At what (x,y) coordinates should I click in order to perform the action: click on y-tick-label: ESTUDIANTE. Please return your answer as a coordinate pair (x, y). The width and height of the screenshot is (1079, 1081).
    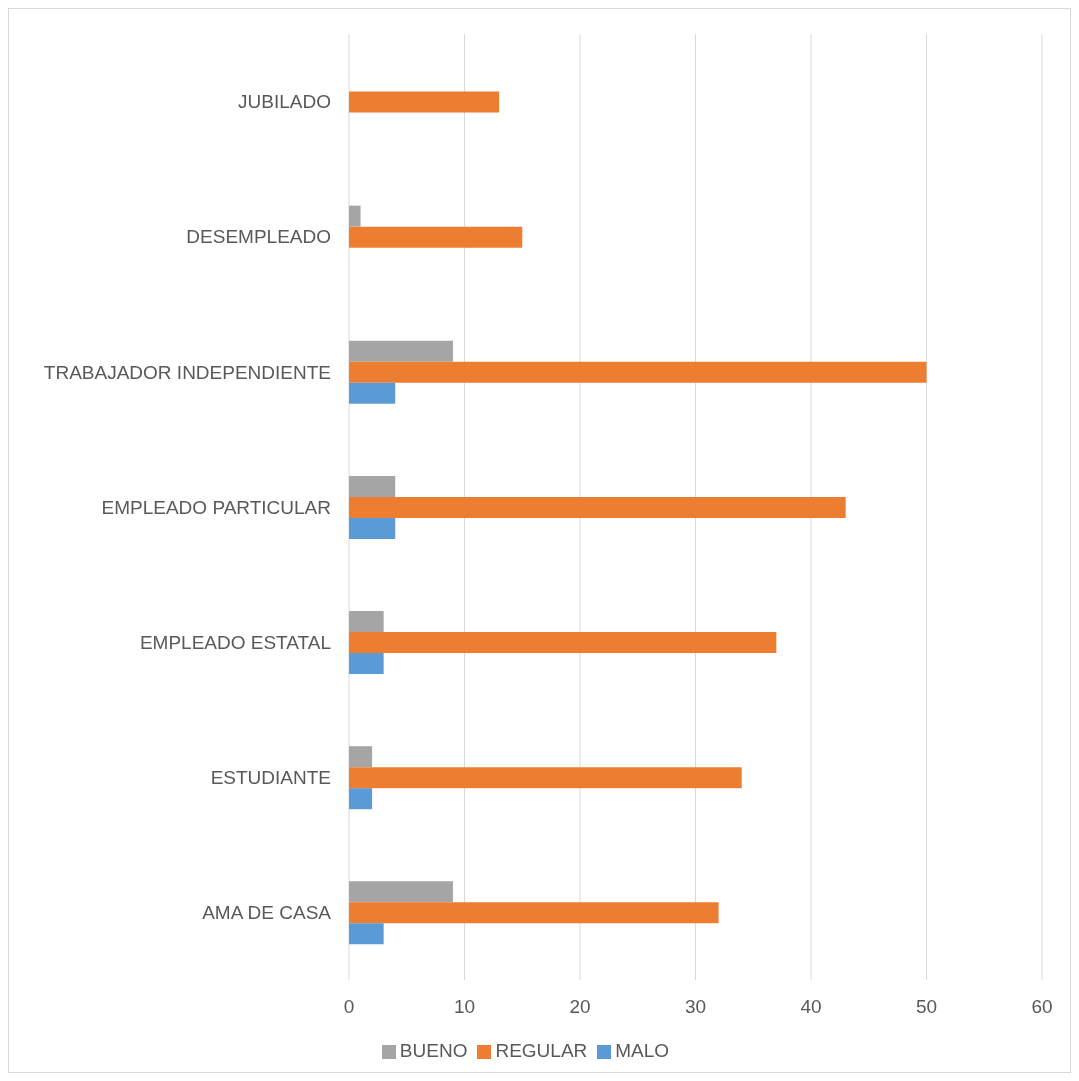
    Looking at the image, I should click on (270, 778).